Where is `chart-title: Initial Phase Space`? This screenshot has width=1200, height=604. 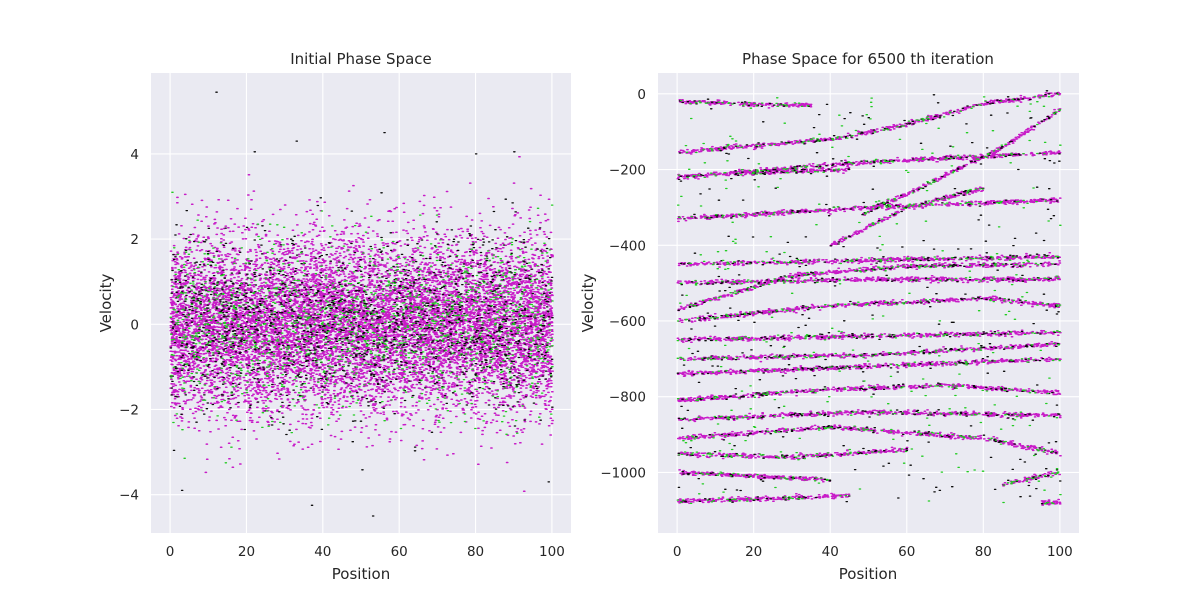 chart-title: Initial Phase Space is located at coordinates (361, 59).